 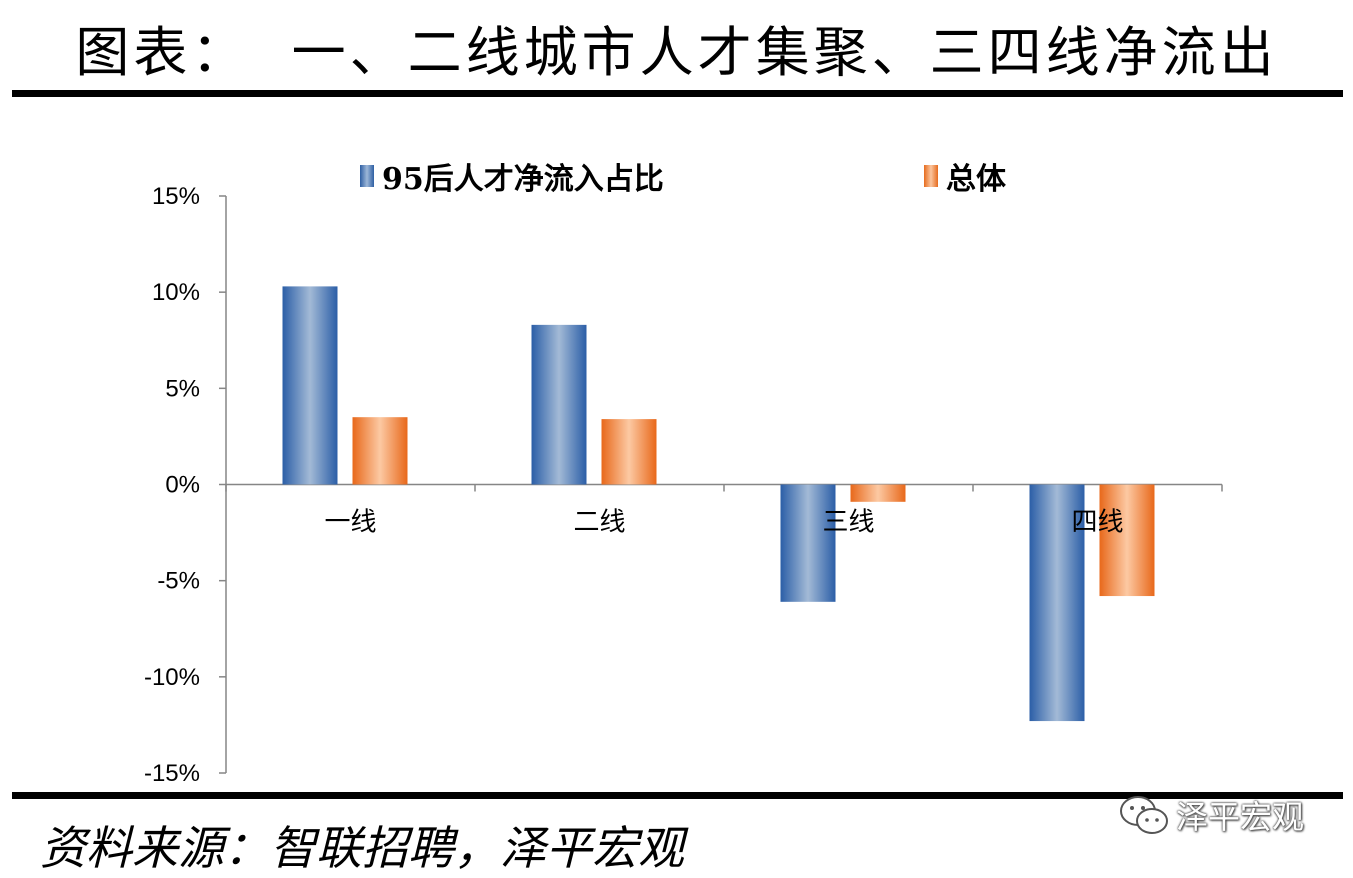 What do you see at coordinates (362, 848) in the screenshot?
I see `source-note: 资料来源：智联招聘，泽平宏观` at bounding box center [362, 848].